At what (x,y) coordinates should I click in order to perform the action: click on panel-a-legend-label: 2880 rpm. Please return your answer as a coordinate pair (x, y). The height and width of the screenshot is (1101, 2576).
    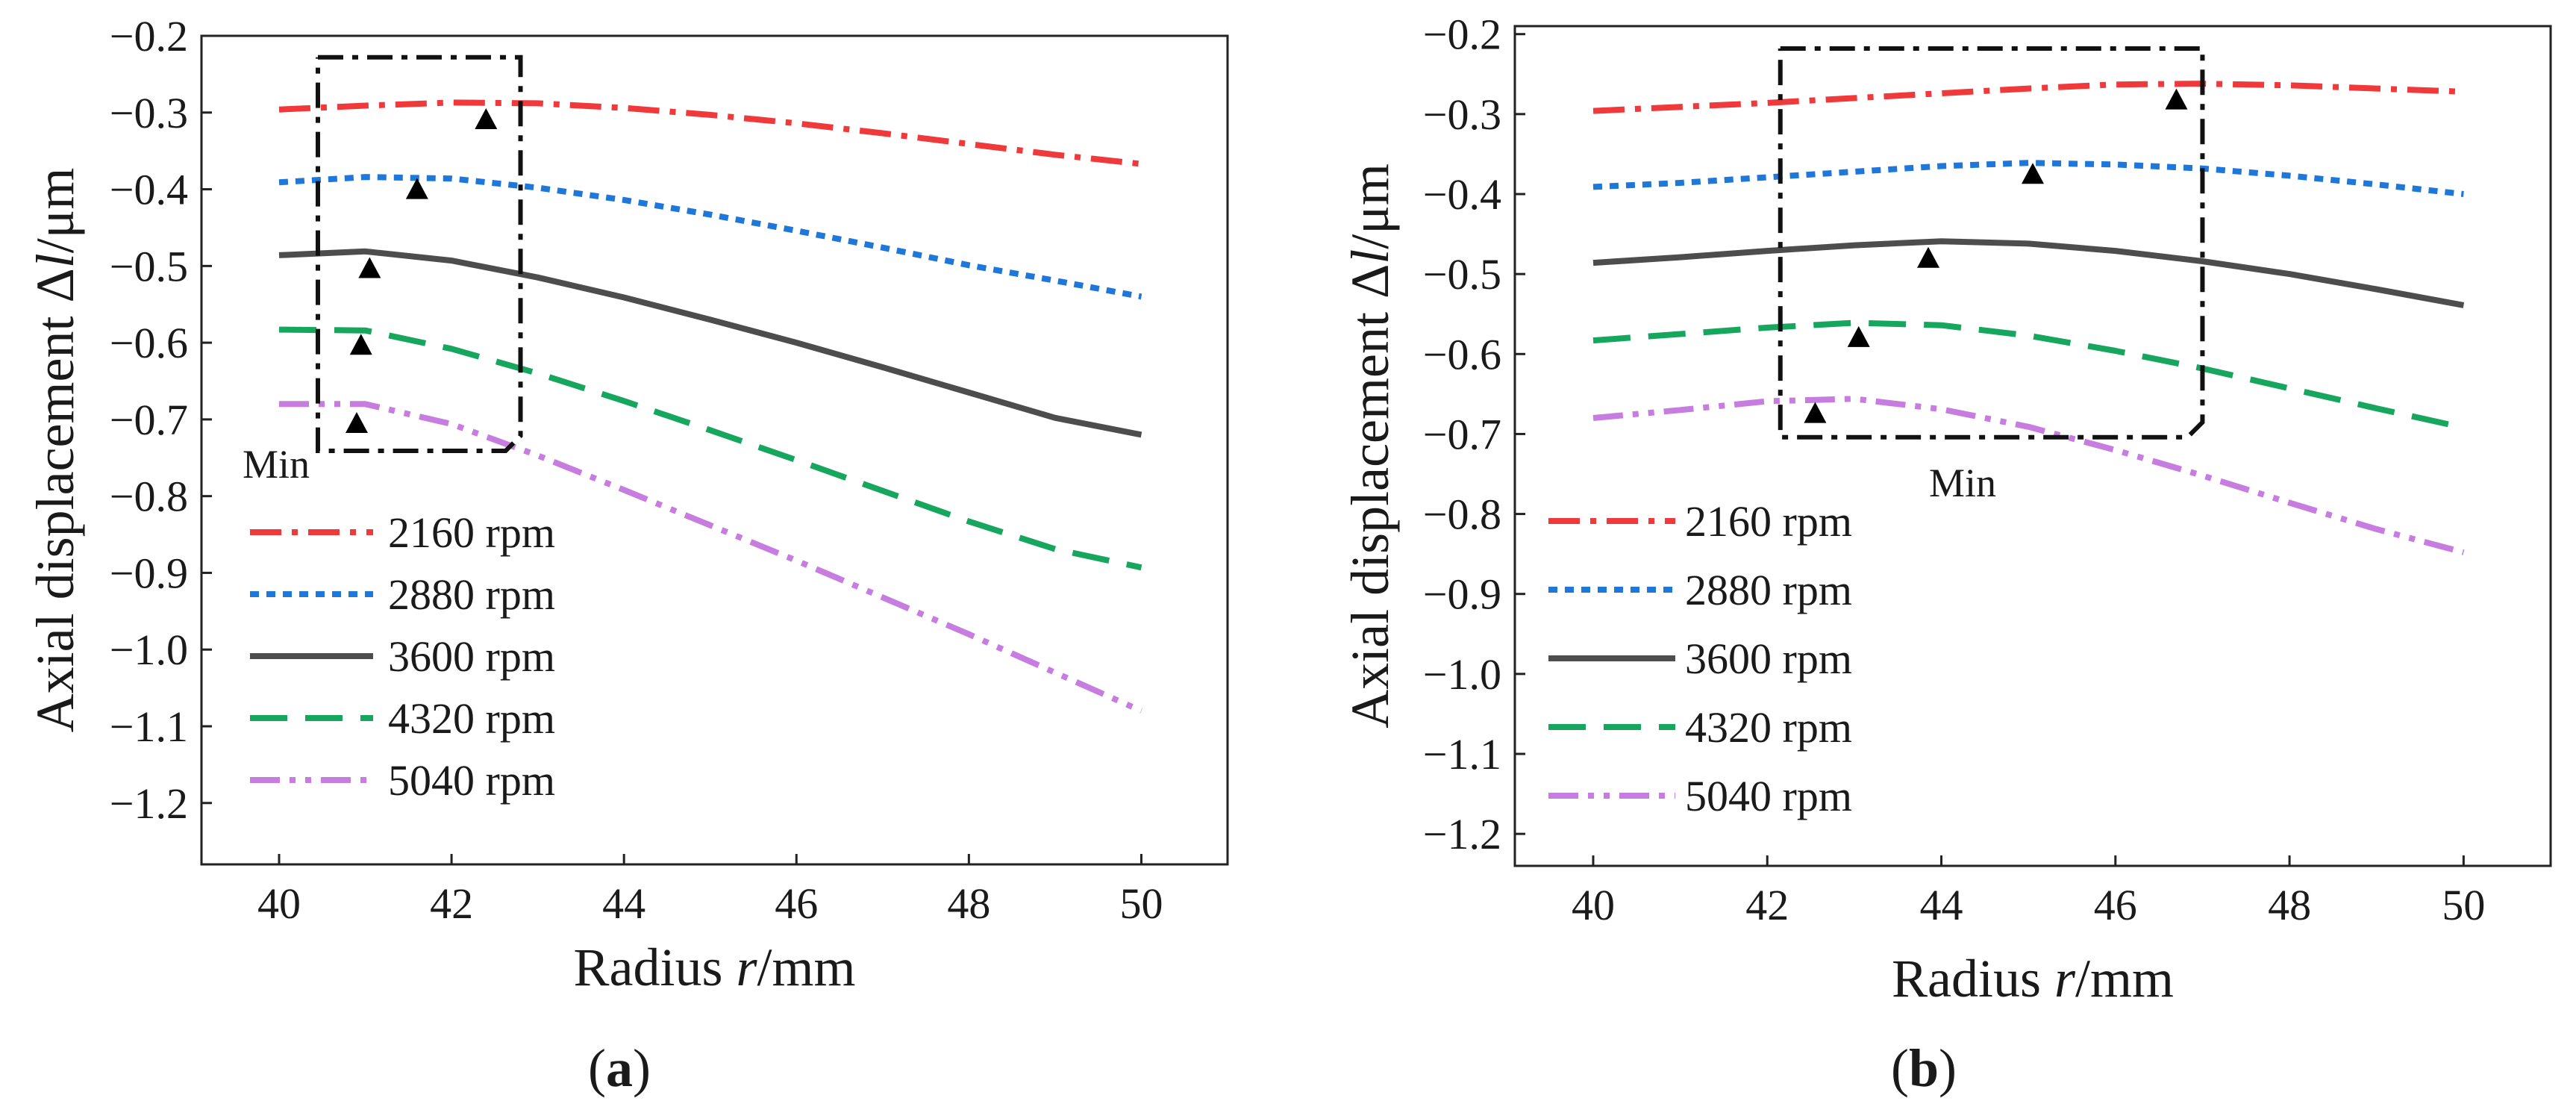
    Looking at the image, I should click on (471, 594).